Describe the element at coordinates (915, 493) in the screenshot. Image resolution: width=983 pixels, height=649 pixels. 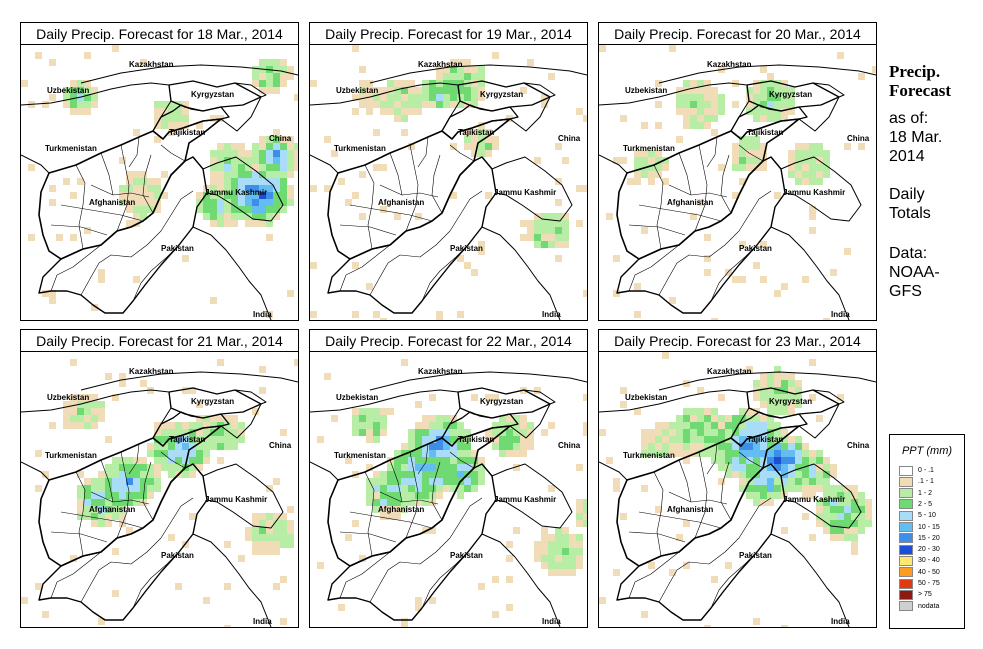
I see `legend-row: 1 - 2` at that location.